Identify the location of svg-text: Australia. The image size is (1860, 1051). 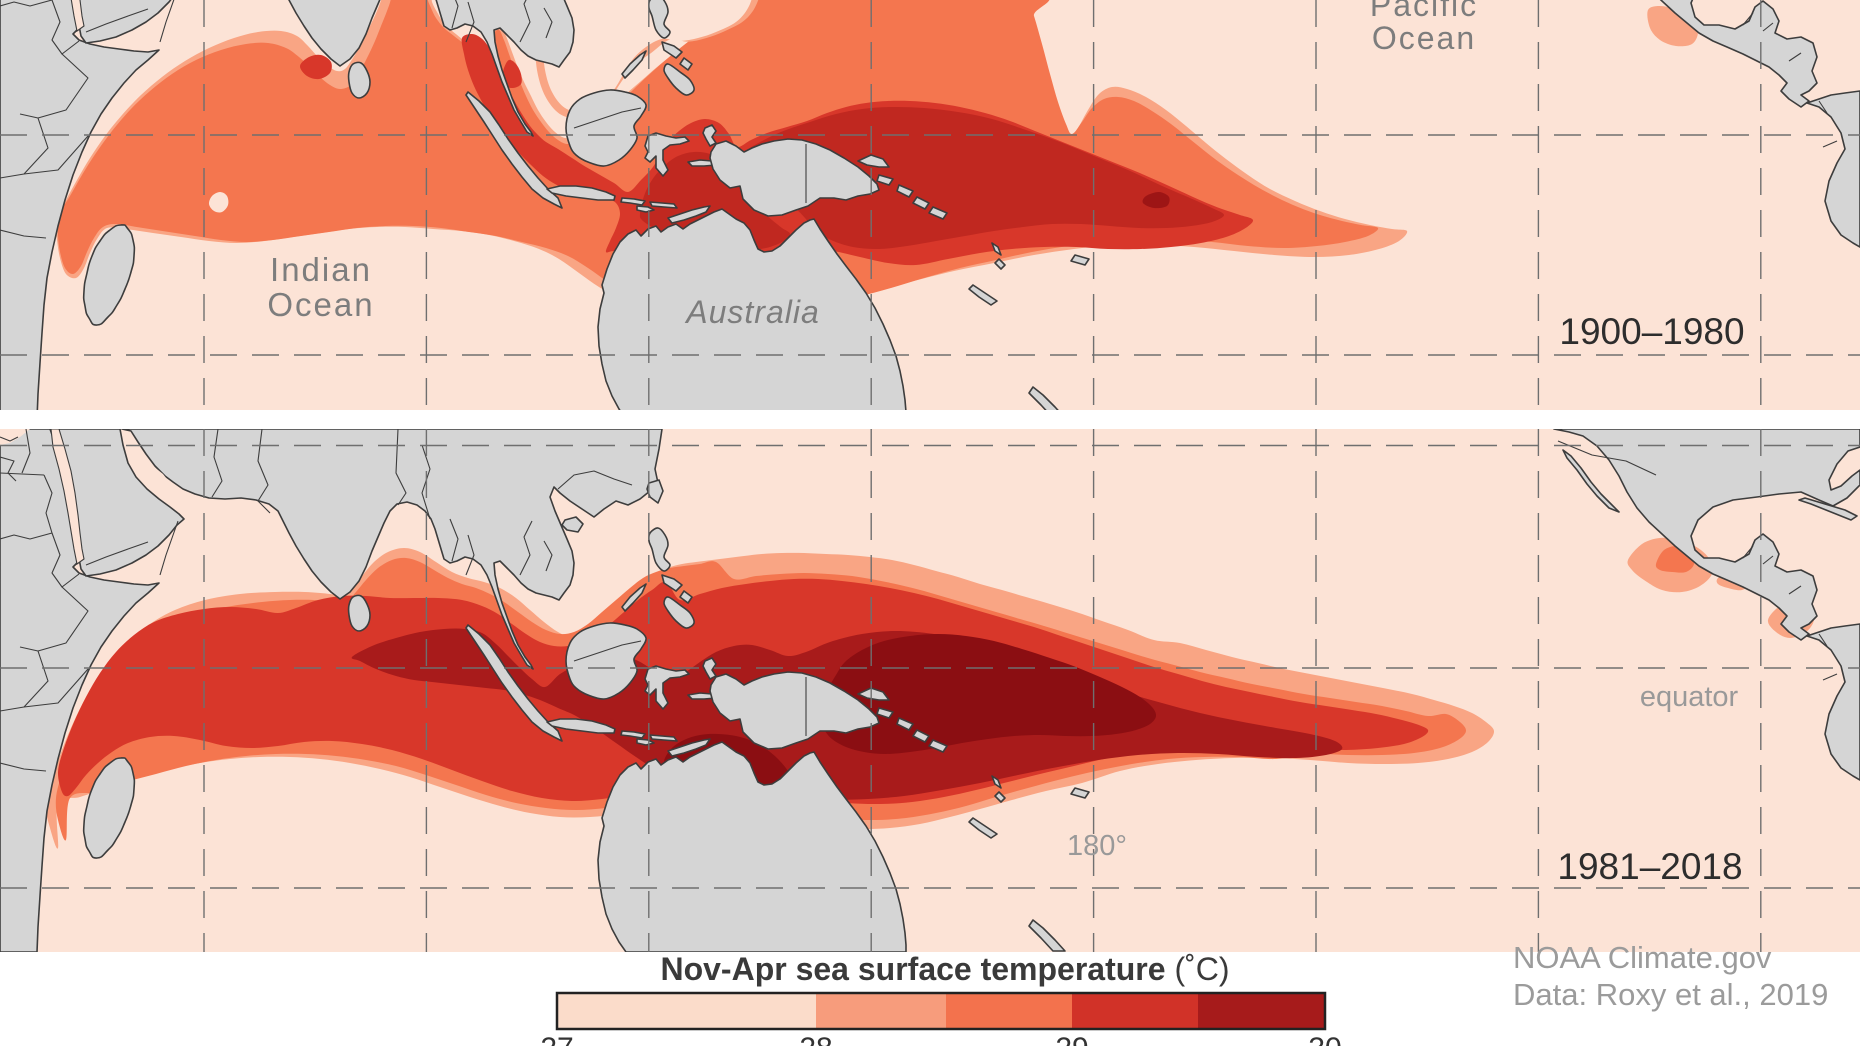
(752, 312).